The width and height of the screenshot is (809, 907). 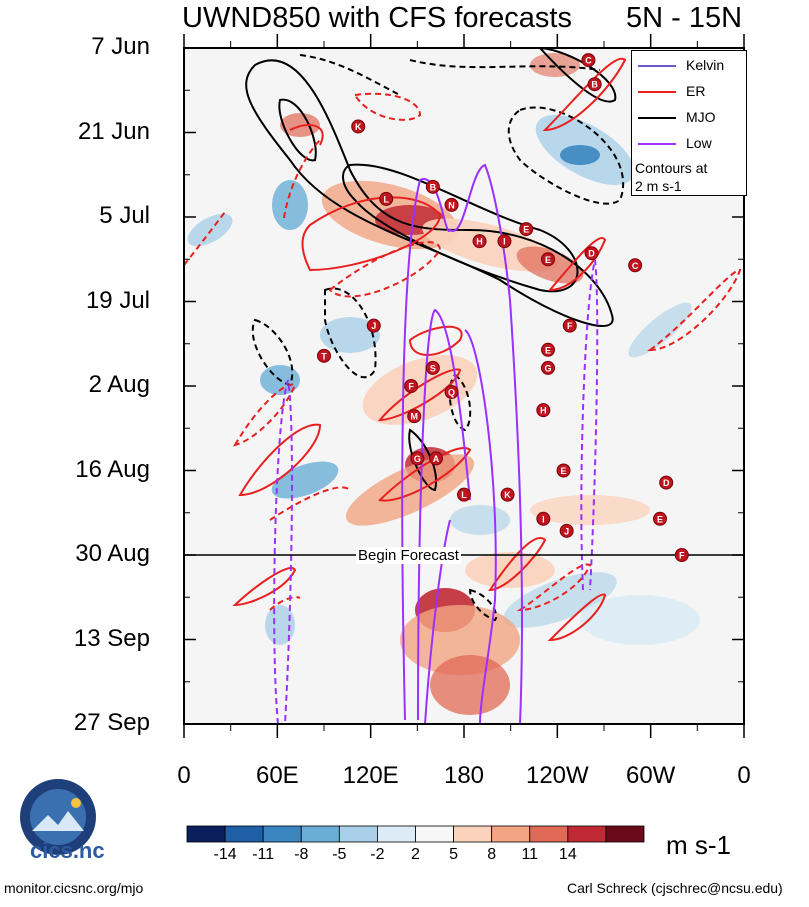 I want to click on storm-marker: D, so click(x=591, y=253).